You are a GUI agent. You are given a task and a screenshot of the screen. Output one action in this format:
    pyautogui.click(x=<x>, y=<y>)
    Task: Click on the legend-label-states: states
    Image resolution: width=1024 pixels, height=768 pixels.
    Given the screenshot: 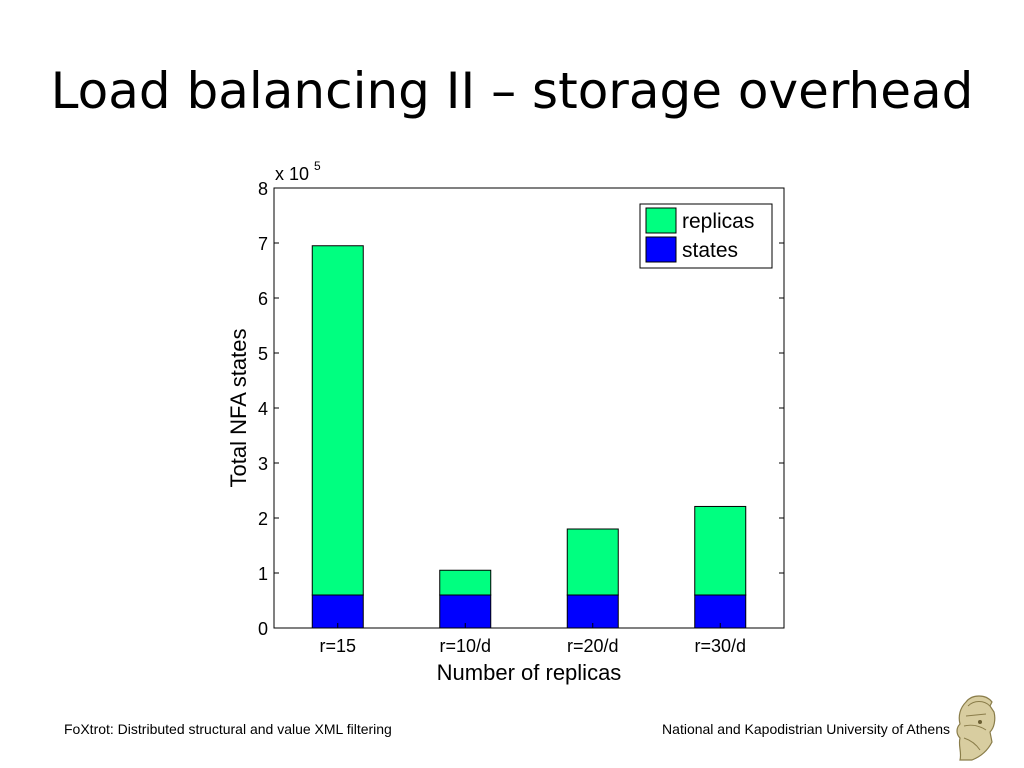 What is the action you would take?
    pyautogui.click(x=710, y=250)
    